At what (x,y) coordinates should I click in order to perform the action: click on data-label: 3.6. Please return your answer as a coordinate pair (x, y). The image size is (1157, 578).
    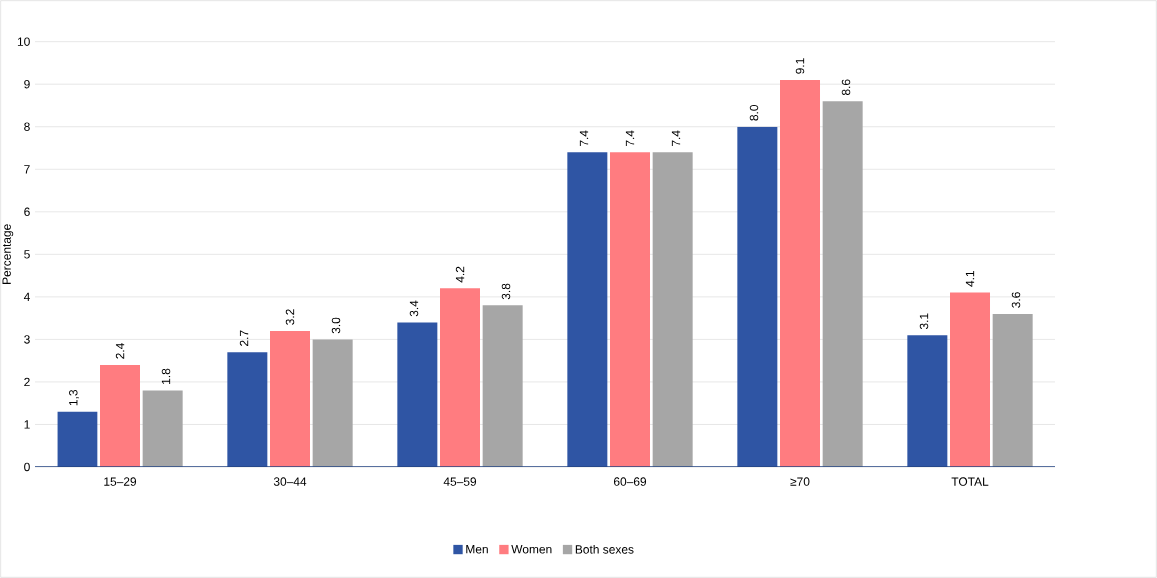
    Looking at the image, I should click on (1016, 300).